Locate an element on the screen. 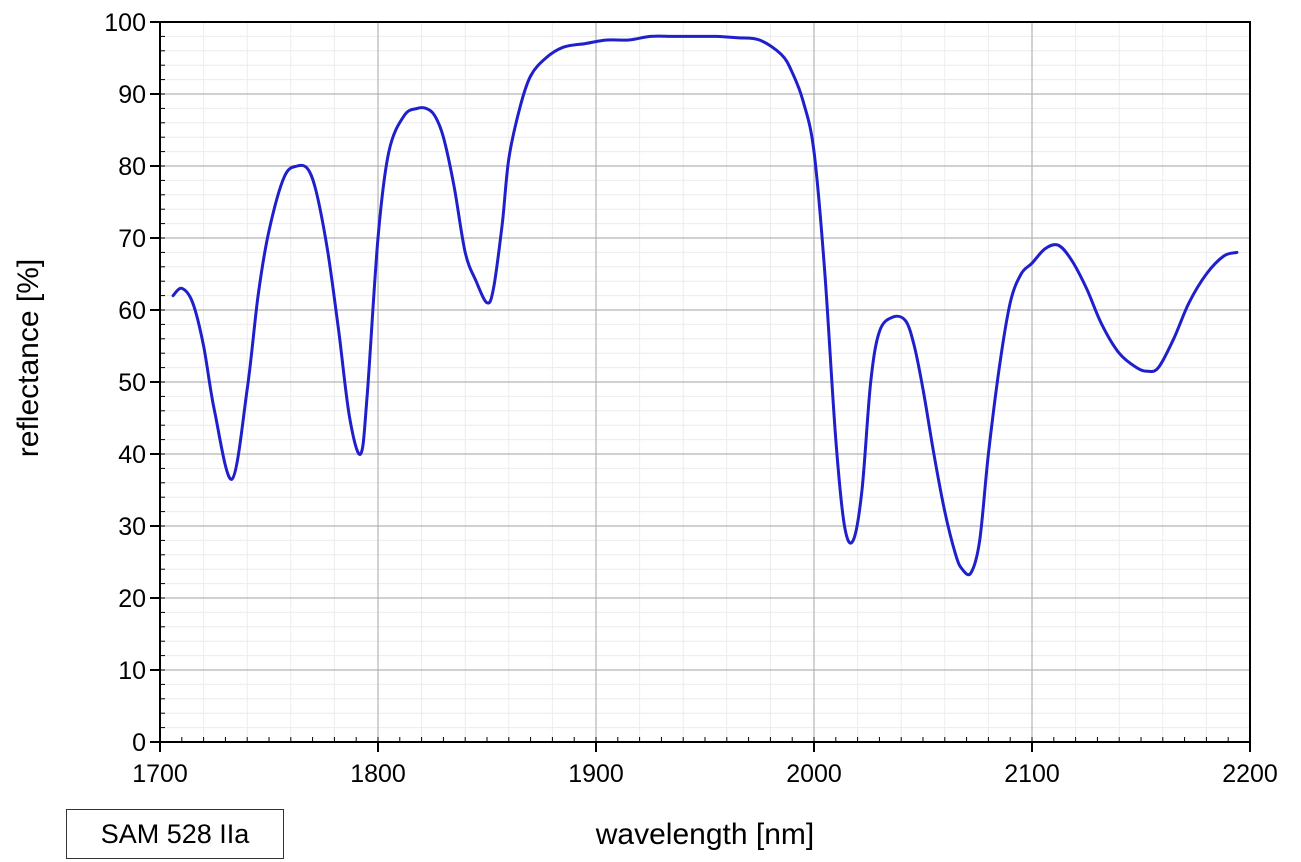 The width and height of the screenshot is (1301, 862). y-tick-label: 50 is located at coordinates (132, 383).